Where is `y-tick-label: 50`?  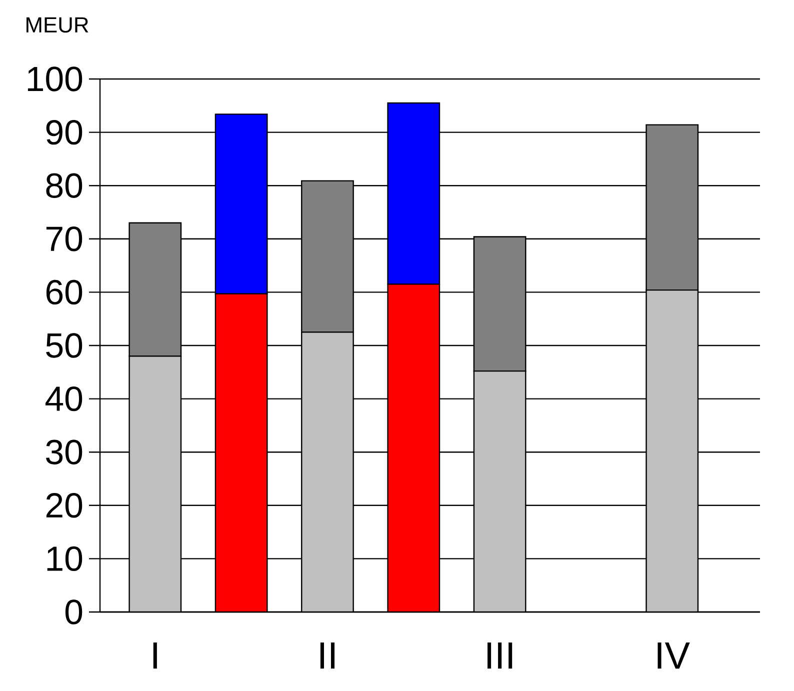
y-tick-label: 50 is located at coordinates (64, 345).